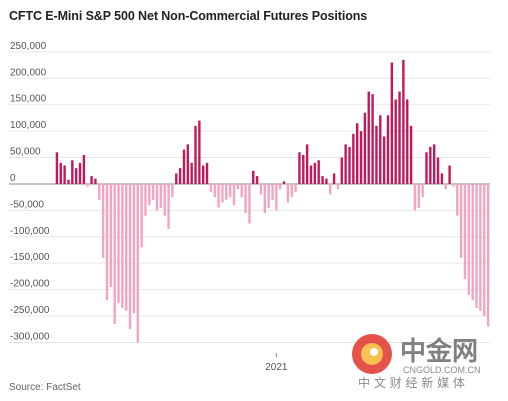  What do you see at coordinates (442, 370) in the screenshot?
I see `watermark-url: CNGOLD.COM.CN` at bounding box center [442, 370].